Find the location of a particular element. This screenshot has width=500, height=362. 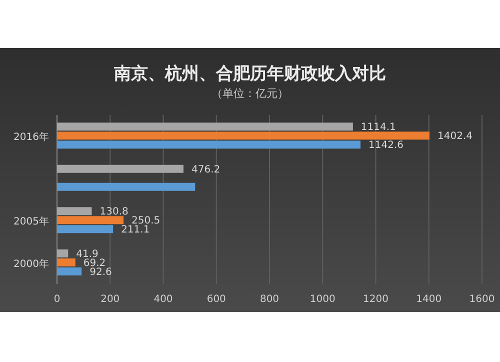

chart-title: 南京、杭州、合肥历年财政收入对比 is located at coordinates (249, 74).